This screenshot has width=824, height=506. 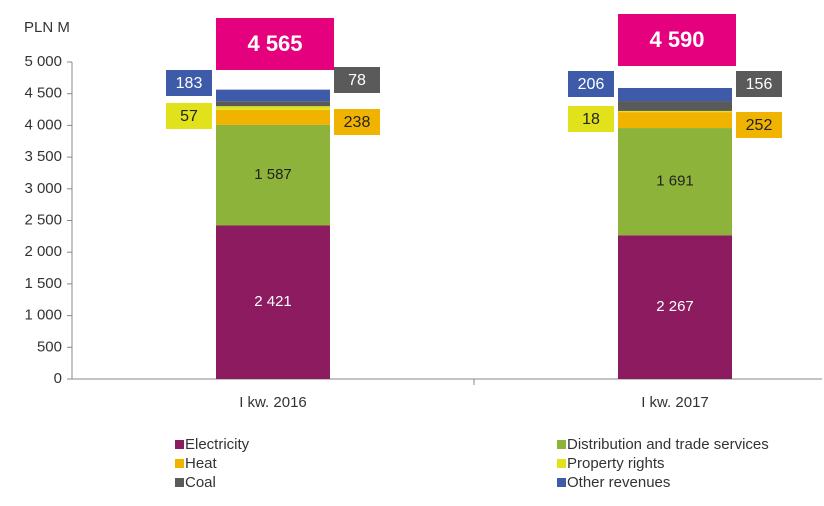 I want to click on legend-label: Distribution and trade services, so click(x=668, y=444).